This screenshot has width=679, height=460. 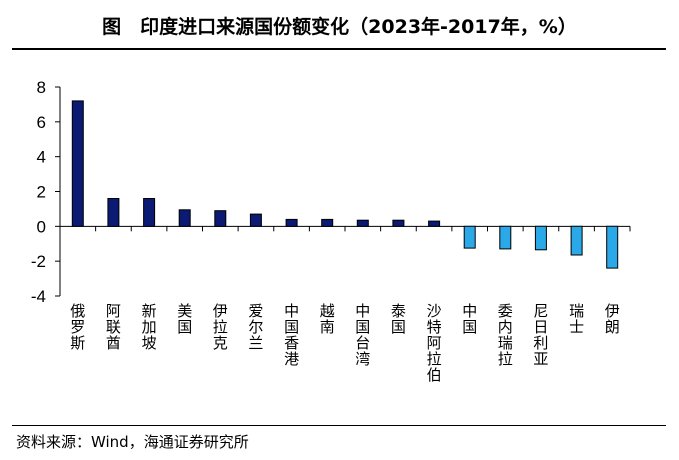 I want to click on y-tick-label: -2, so click(x=38, y=261).